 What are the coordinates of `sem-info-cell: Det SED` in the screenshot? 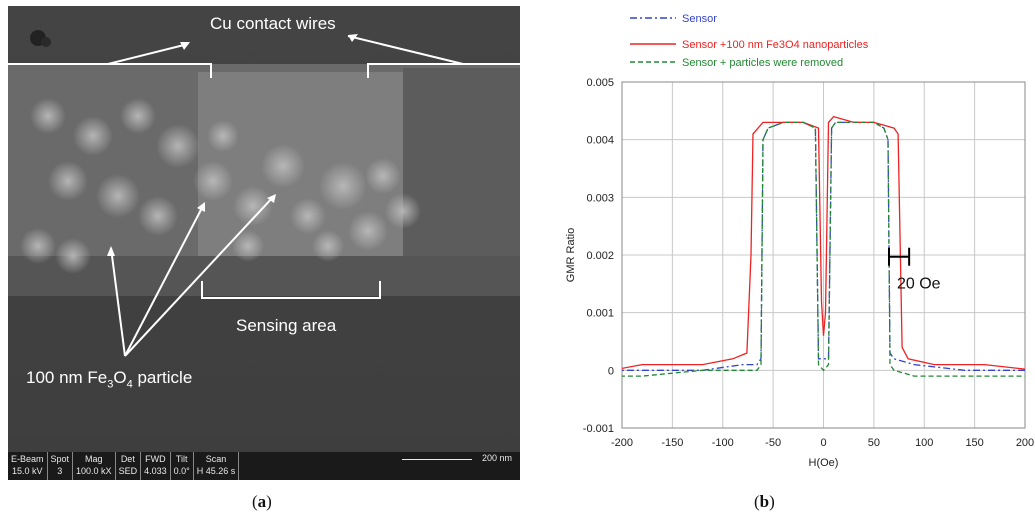 It's located at (129, 466).